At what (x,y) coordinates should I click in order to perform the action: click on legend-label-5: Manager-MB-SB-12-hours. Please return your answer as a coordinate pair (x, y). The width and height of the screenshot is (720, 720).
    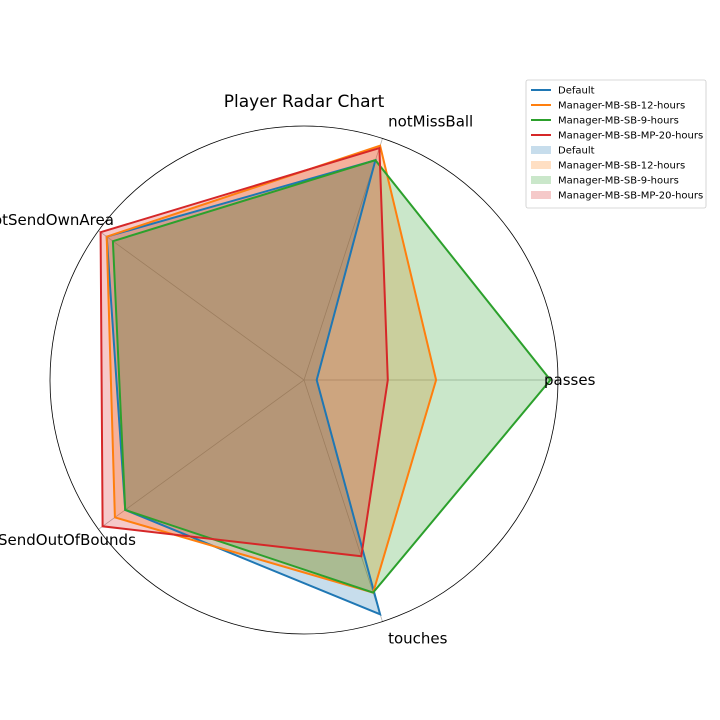
    Looking at the image, I should click on (621, 166).